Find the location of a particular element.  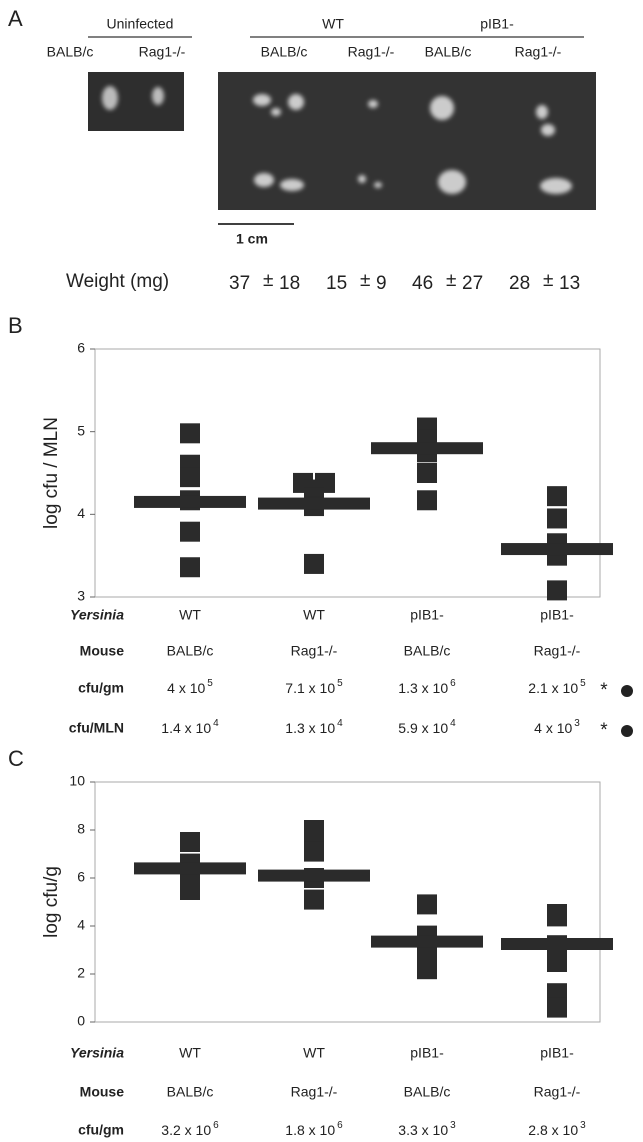

mantissa: 2.8 x 10 is located at coordinates (553, 1130).